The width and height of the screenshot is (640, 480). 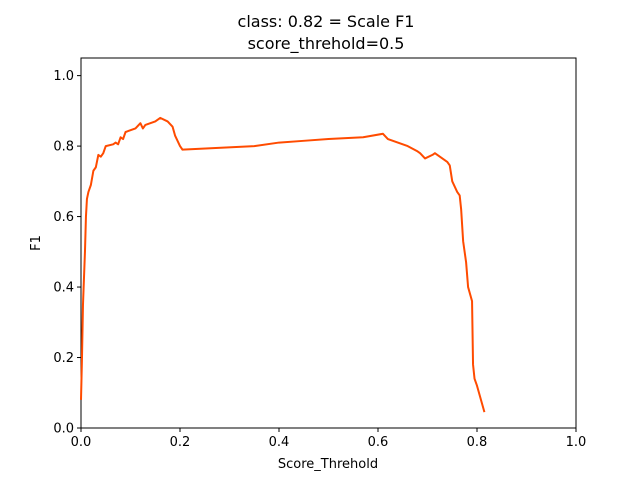 What do you see at coordinates (329, 439) in the screenshot?
I see `x-axis-ticks: 0.0 0.2 0.4 0.6 0.8 1.0` at bounding box center [329, 439].